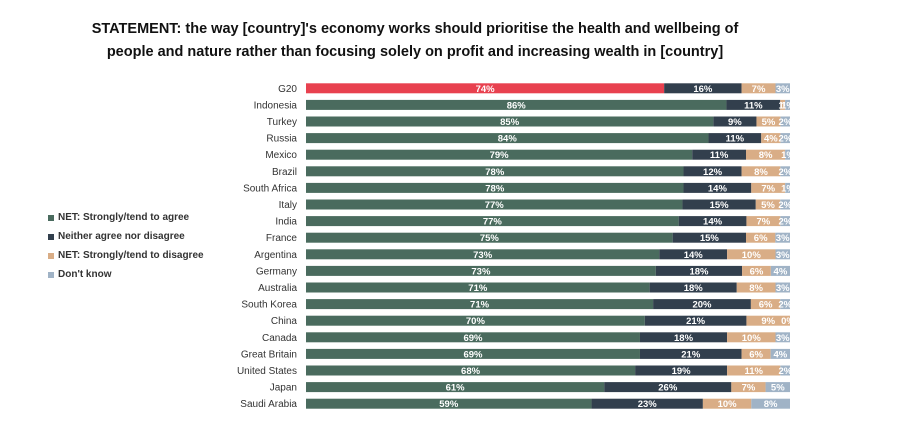  I want to click on bar-united-states-disagree, so click(754, 370).